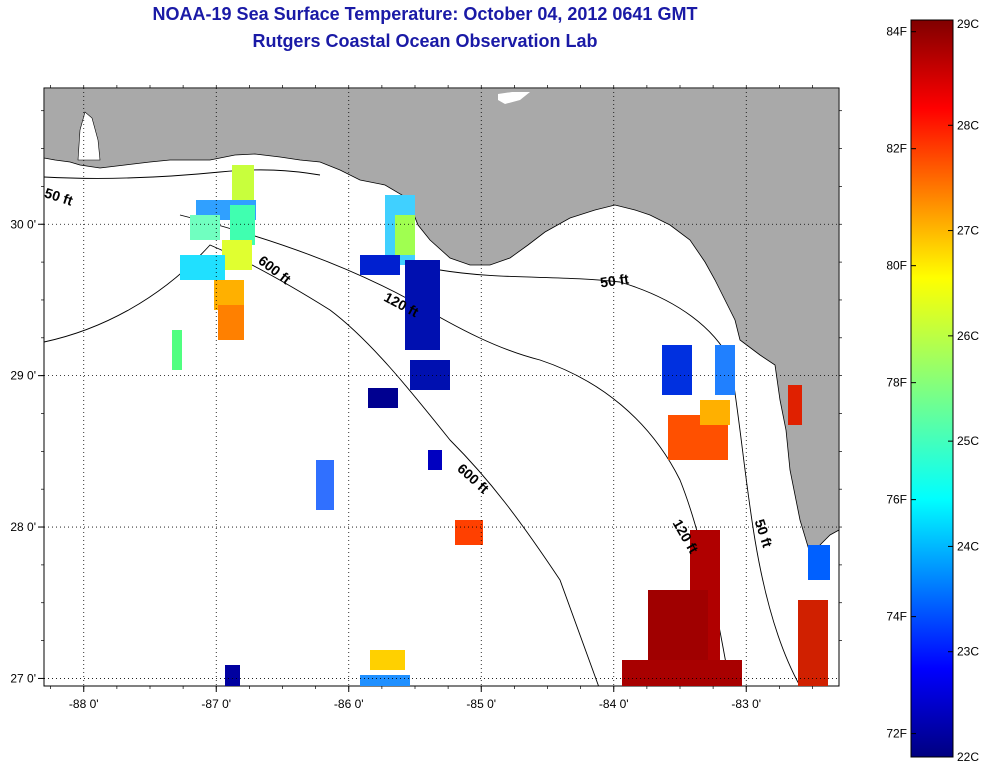  What do you see at coordinates (968, 441) in the screenshot?
I see `colorbar-label-c: 25C` at bounding box center [968, 441].